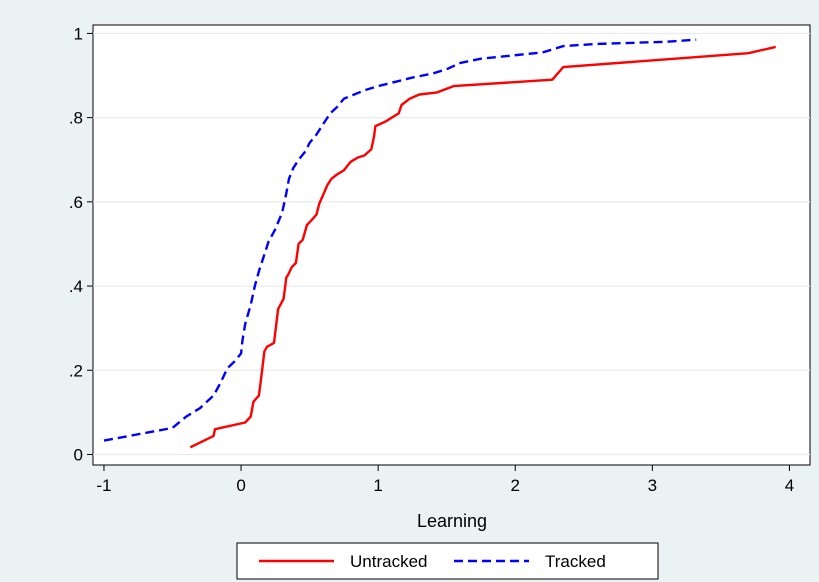 The image size is (819, 582). Describe the element at coordinates (78, 33) in the screenshot. I see `y-tick-label: 1` at that location.